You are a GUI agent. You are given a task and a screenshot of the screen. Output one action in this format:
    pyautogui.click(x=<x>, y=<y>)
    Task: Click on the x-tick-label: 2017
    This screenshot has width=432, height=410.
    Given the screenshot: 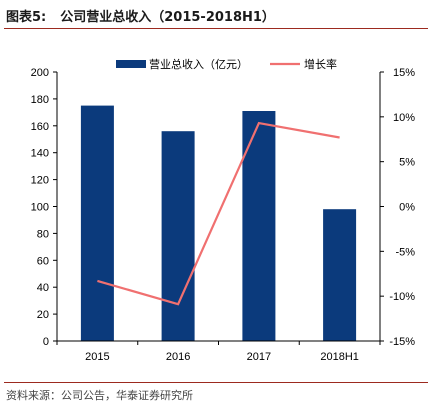 What is the action you would take?
    pyautogui.click(x=259, y=357)
    